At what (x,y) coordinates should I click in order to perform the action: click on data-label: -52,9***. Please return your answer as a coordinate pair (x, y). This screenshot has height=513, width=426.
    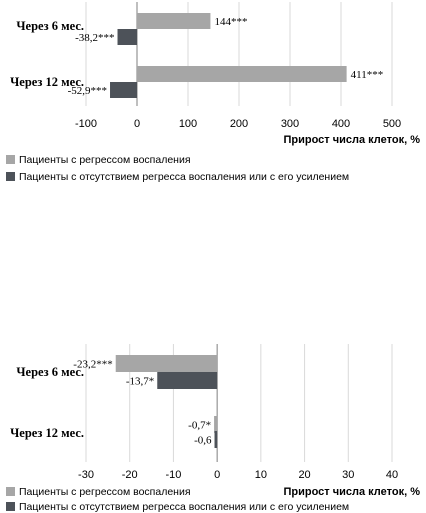
    Looking at the image, I should click on (87, 91).